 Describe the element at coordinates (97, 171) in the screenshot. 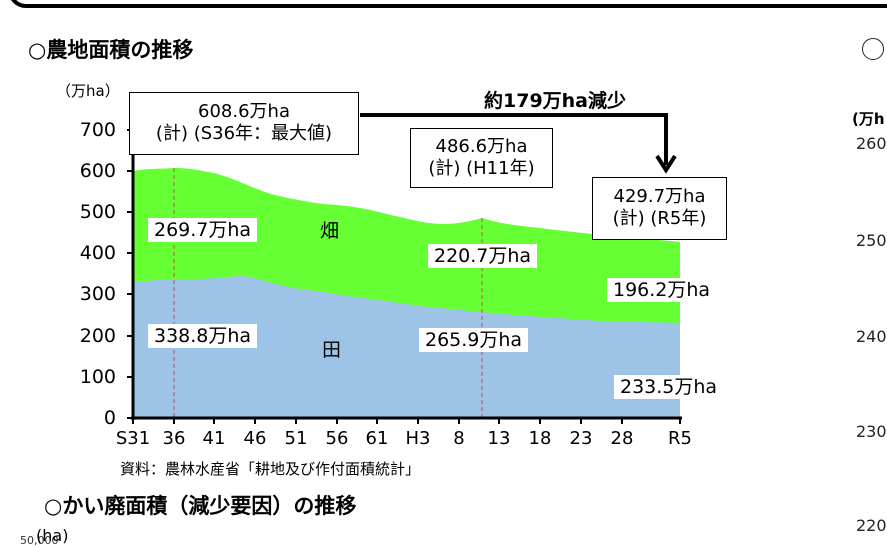

I see `y-tick-600: 600` at that location.